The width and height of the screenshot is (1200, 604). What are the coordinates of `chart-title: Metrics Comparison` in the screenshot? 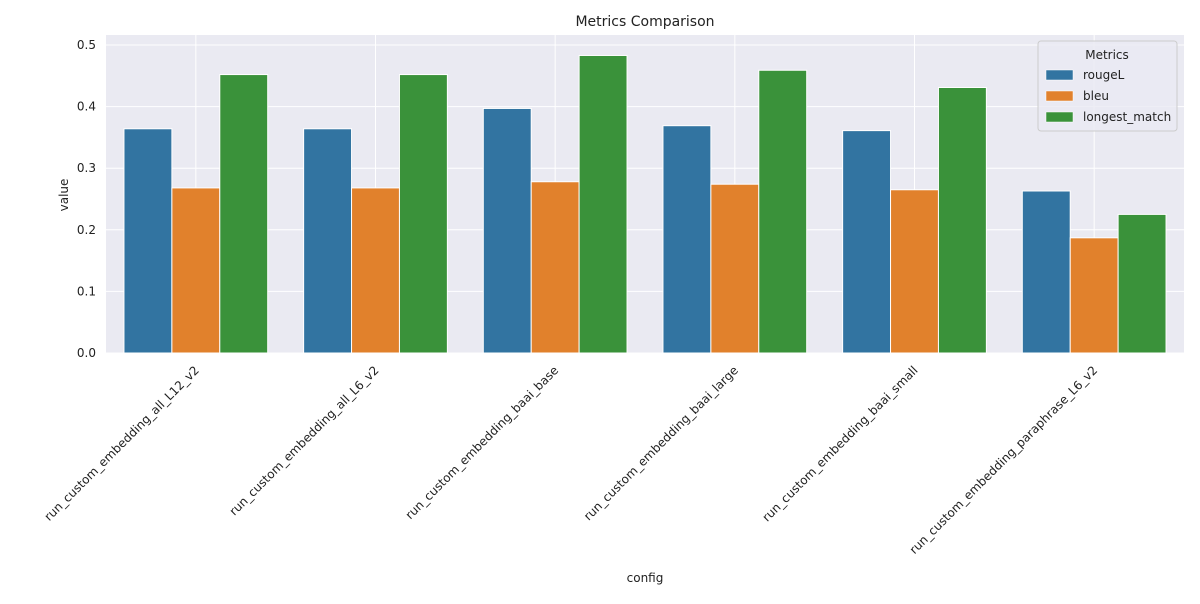 It's located at (644, 22).